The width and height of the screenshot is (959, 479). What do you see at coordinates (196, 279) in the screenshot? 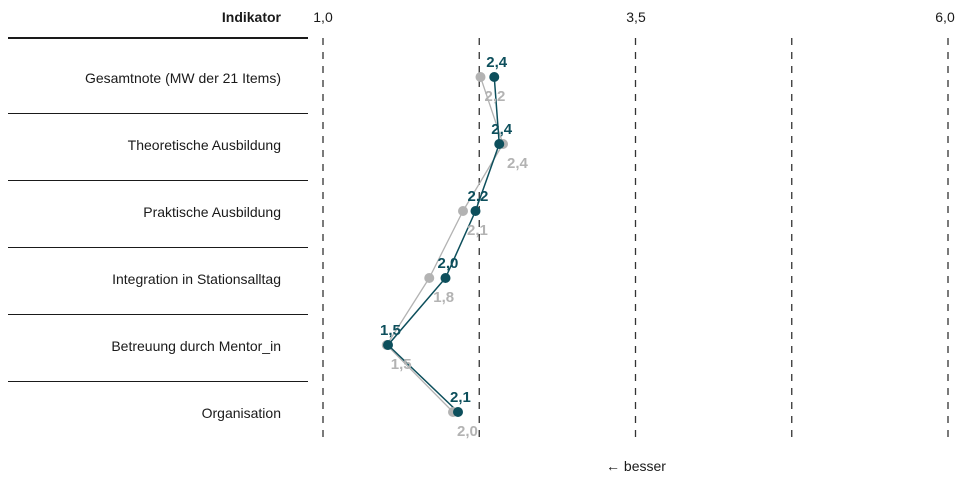
I see `category-label: Integration in Stationsalltag` at bounding box center [196, 279].